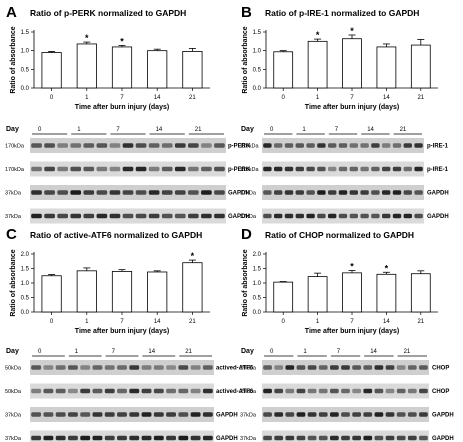 The width and height of the screenshot is (463, 442). Describe the element at coordinates (438, 194) in the screenshot. I see `blot-row-label: GAPDH` at that location.